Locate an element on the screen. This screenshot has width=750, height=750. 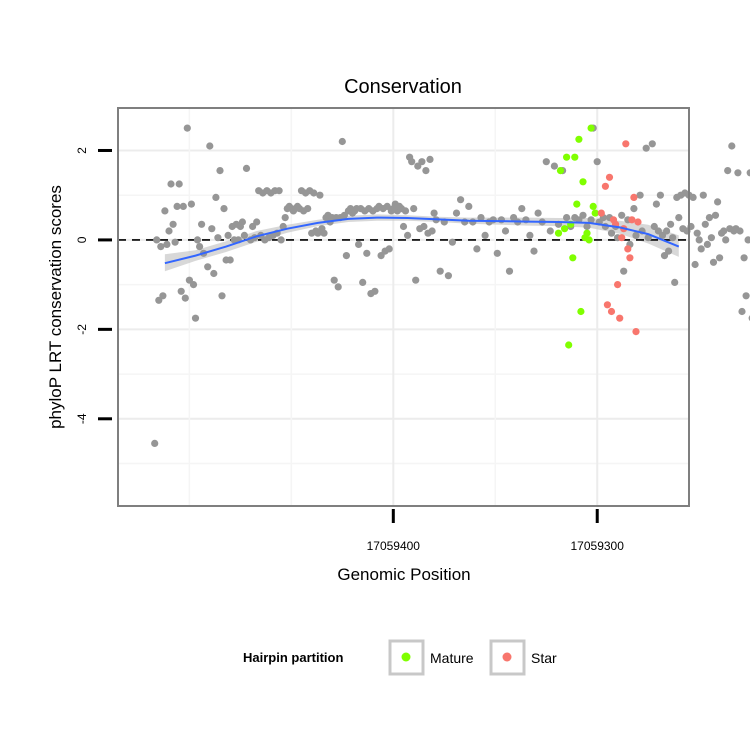
legend-label-mature: Mature is located at coordinates (452, 658).